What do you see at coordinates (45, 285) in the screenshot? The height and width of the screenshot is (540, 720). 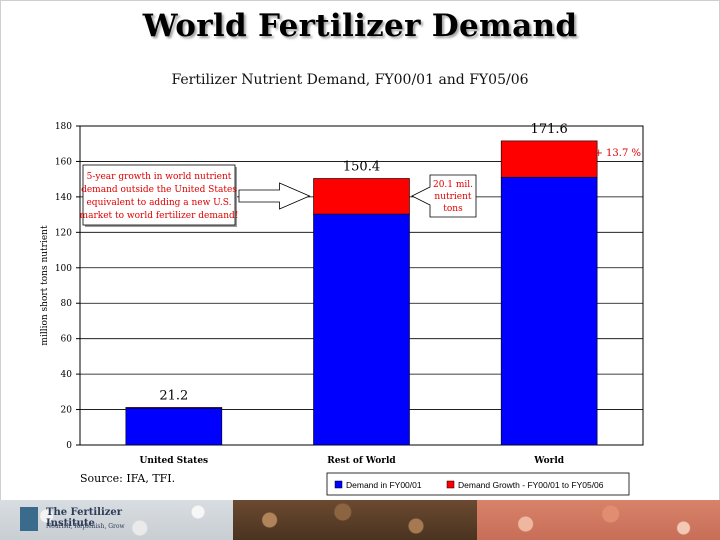 I see `y-axis-label: million short tons nutrient` at bounding box center [45, 285].